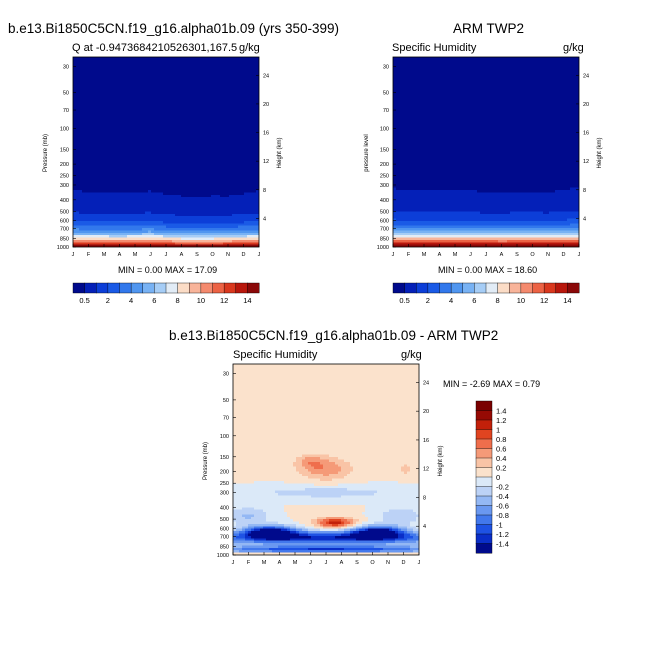 This screenshot has width=654, height=654. Describe the element at coordinates (521, 300) in the screenshot. I see `panel2-colorbar-label: 10` at that location.